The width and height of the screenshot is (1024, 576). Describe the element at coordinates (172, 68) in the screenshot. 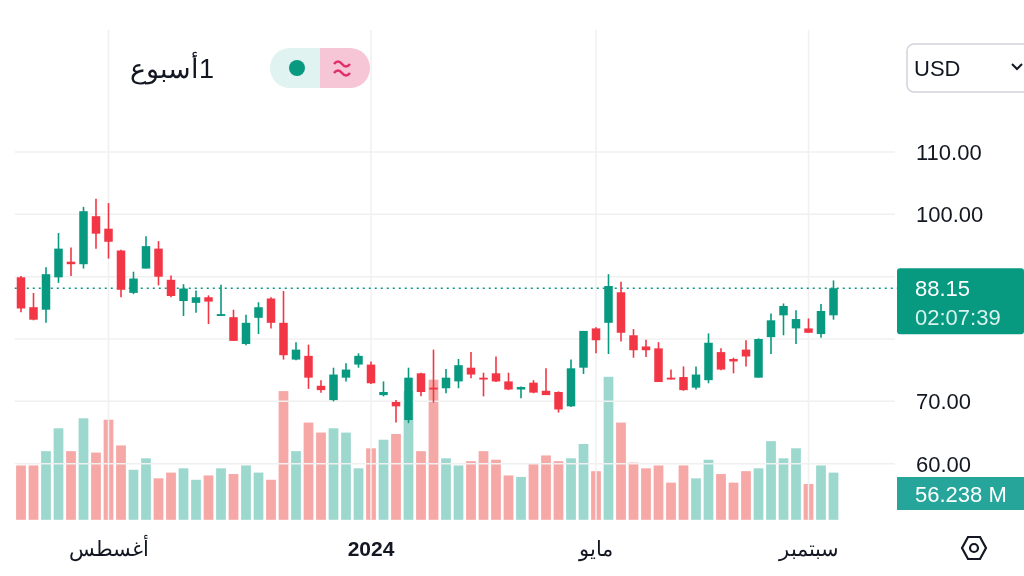

I see `chart-title: 1أسبوع` at that location.